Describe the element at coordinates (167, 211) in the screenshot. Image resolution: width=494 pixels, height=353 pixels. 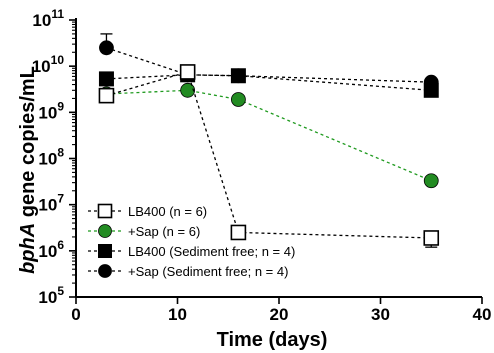
I see `legend-label: LB400 (n = 6)` at that location.